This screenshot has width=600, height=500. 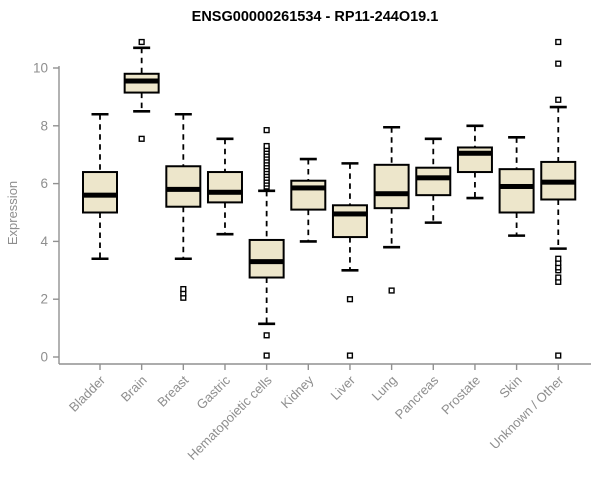 What do you see at coordinates (12, 213) in the screenshot?
I see `y-axis-label: Expression` at bounding box center [12, 213].